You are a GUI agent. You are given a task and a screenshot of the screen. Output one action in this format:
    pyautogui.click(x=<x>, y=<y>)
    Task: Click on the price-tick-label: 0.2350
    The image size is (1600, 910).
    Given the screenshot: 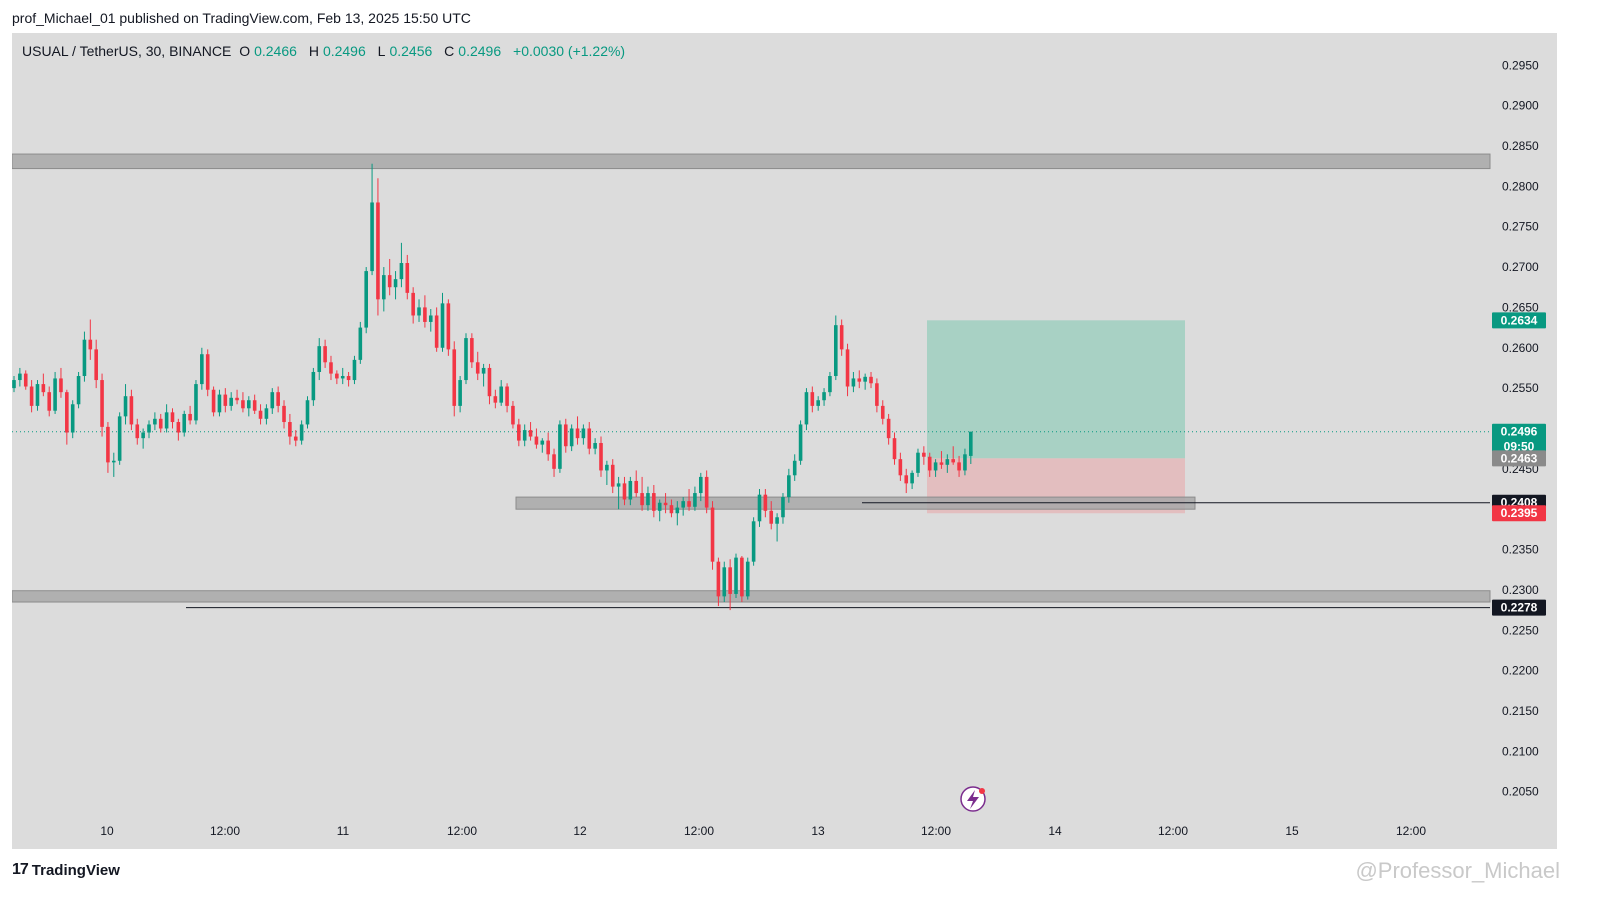 What is the action you would take?
    pyautogui.click(x=1520, y=550)
    